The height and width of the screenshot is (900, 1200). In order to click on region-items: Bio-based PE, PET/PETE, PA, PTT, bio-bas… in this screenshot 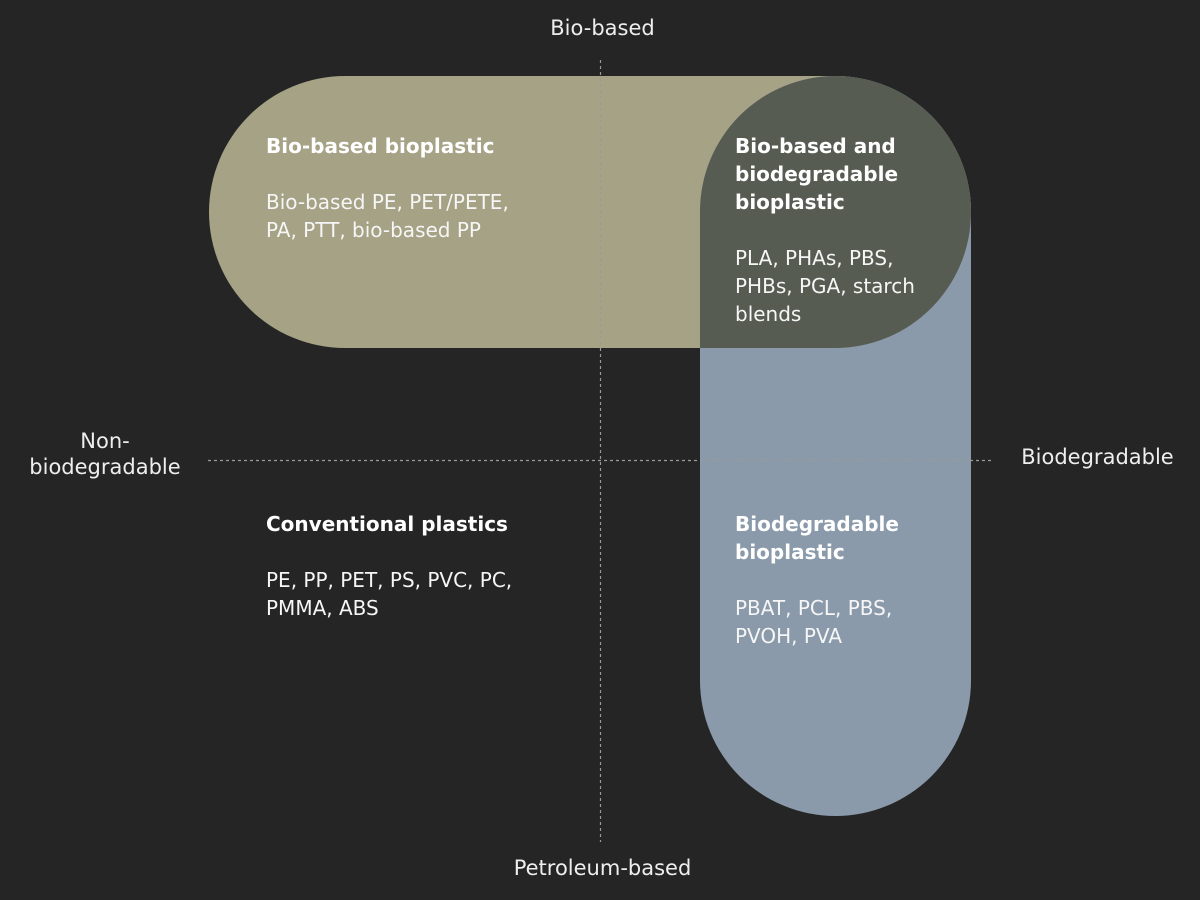, I will do `click(387, 216)`.